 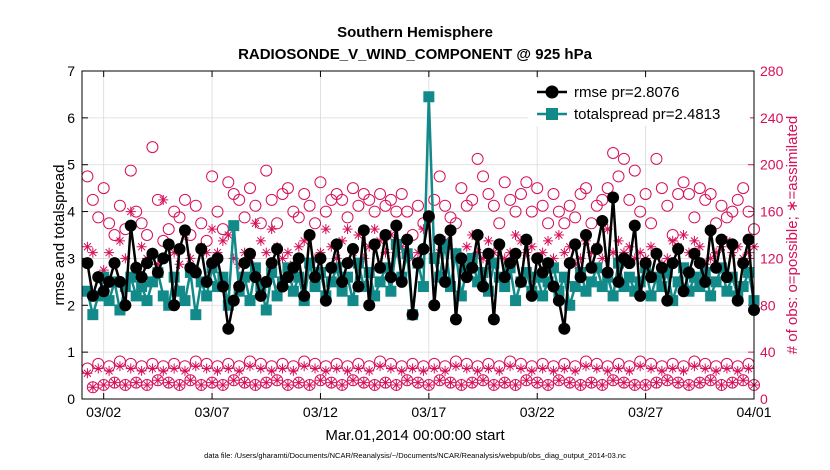 I want to click on x-tick-label: 03/12, so click(x=320, y=412).